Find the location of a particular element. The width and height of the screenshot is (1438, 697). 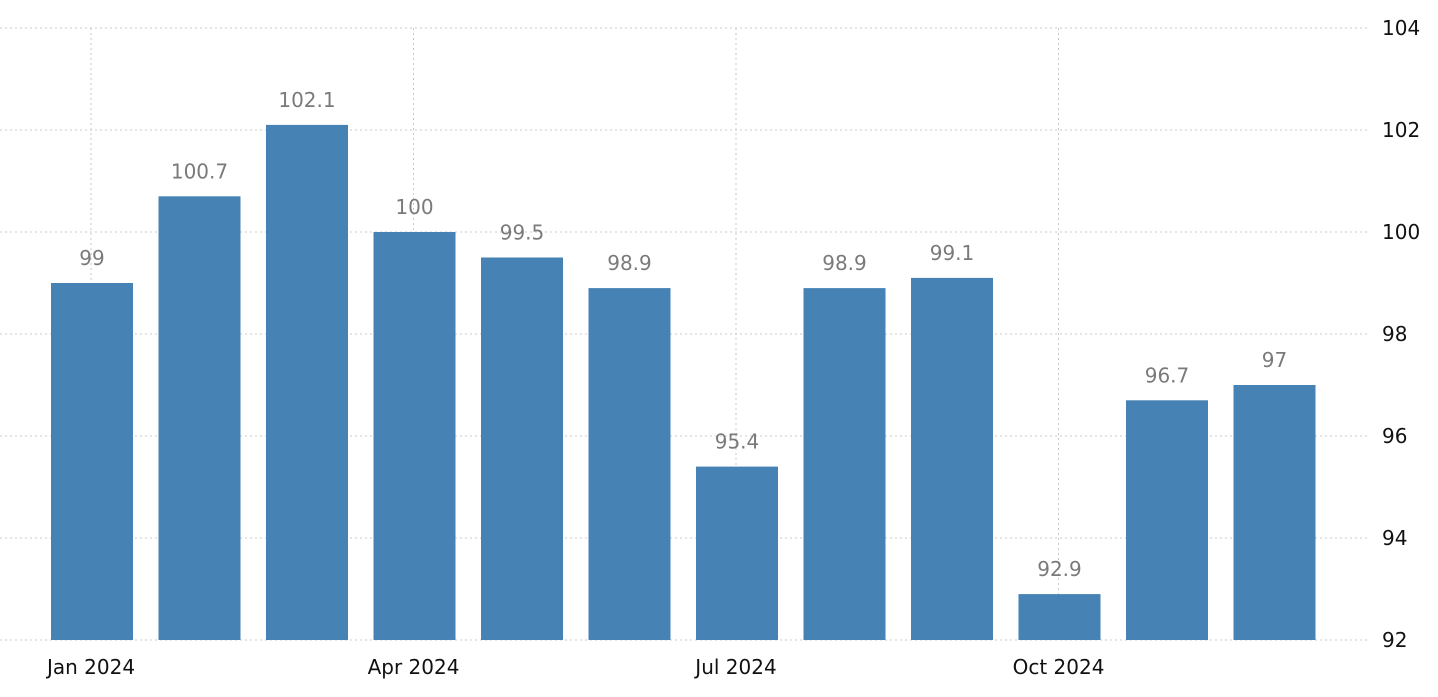

data-label: 97 is located at coordinates (1274, 360).